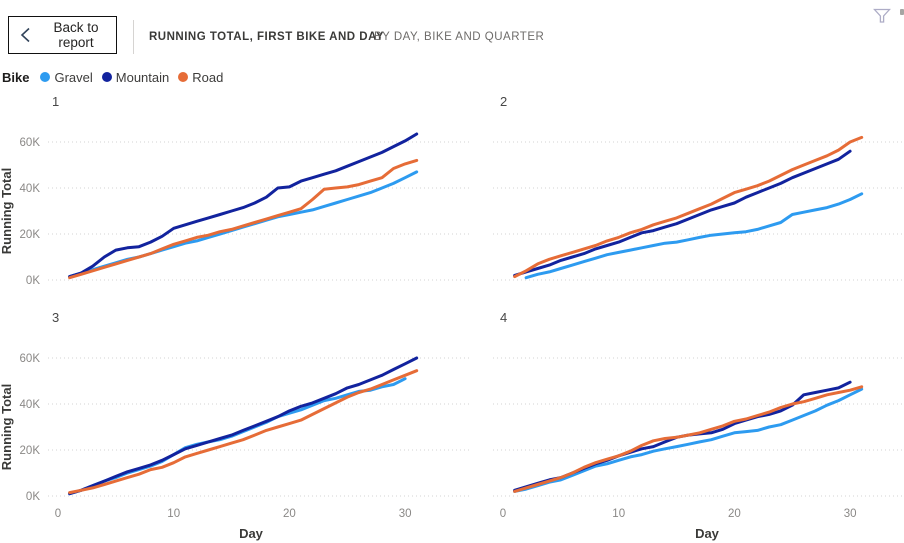 This screenshot has width=904, height=543. I want to click on page-title: RUNNING TOTAL, FIRST BIKE AND DAY, so click(267, 37).